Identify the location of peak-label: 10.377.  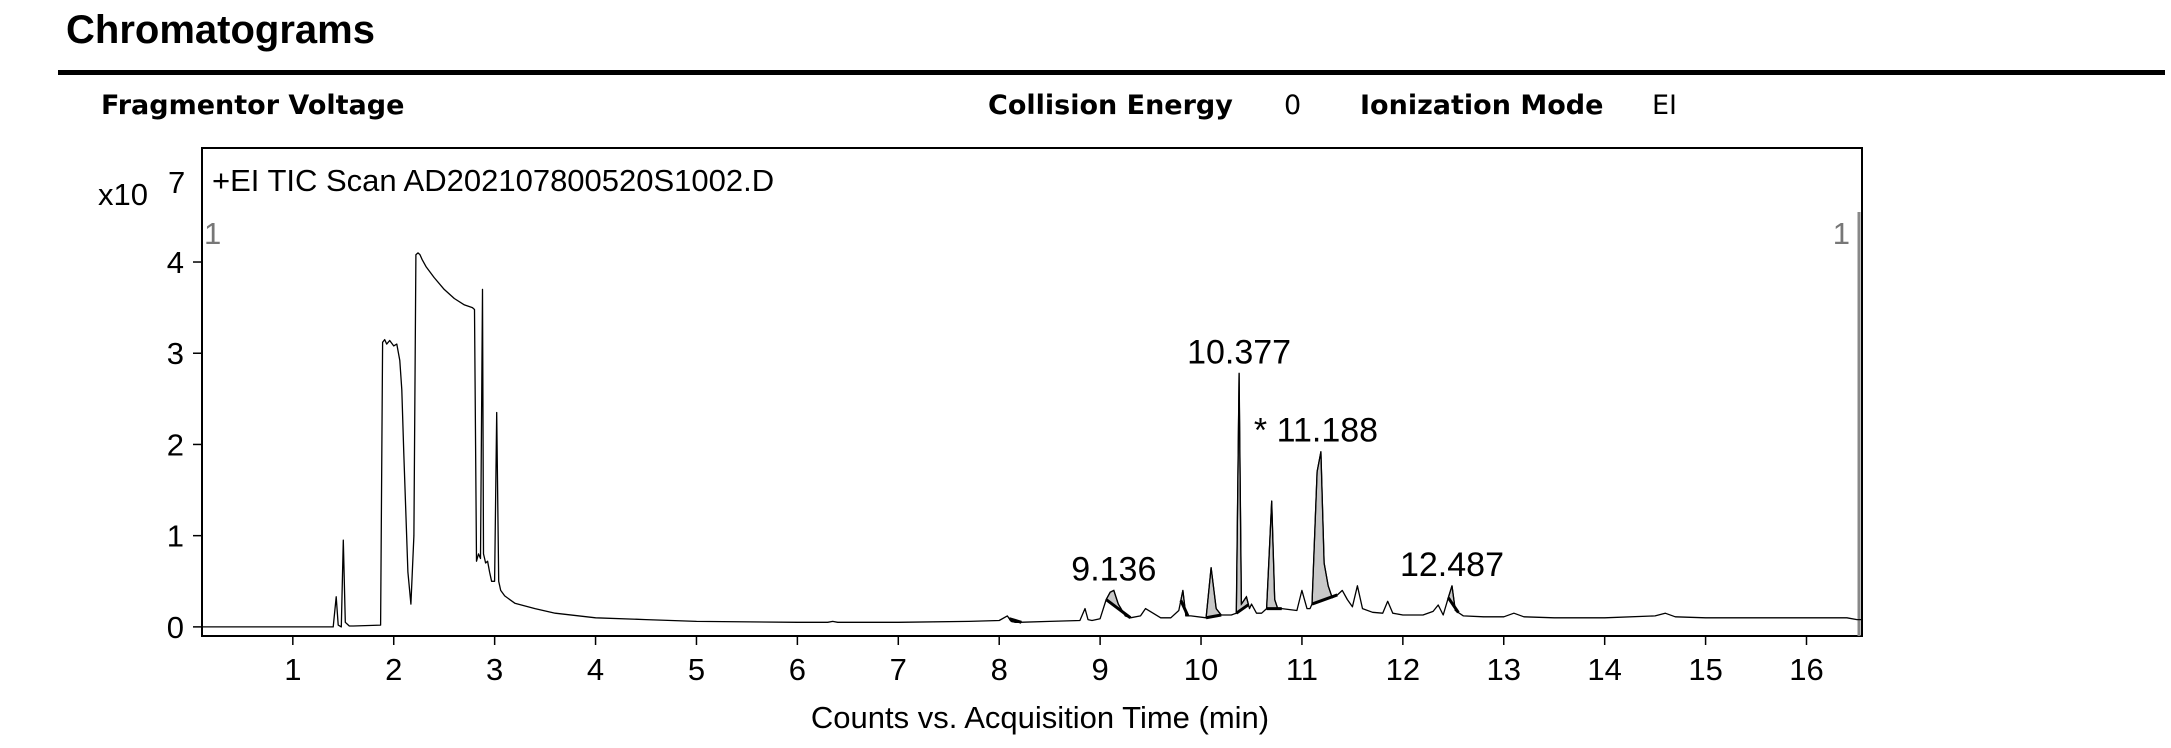
(1239, 352).